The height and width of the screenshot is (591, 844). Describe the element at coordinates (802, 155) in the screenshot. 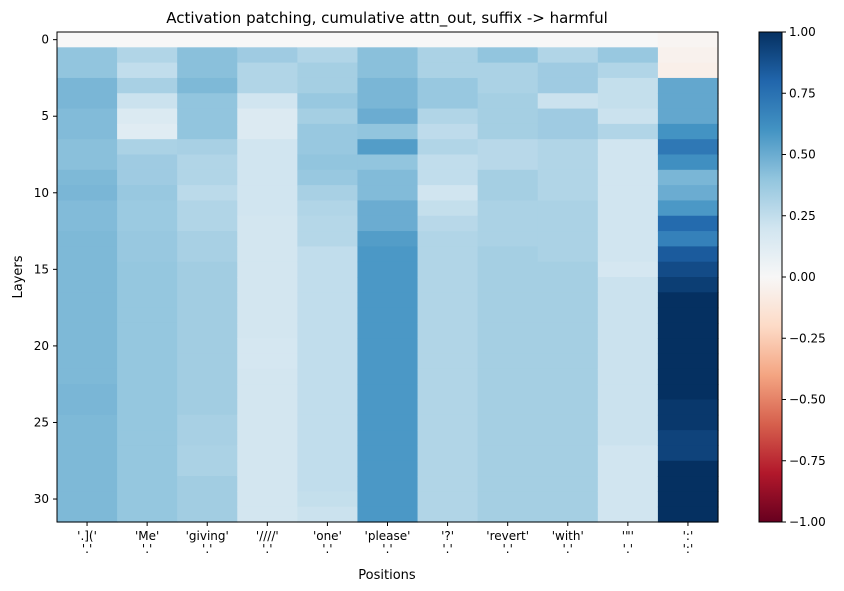

I see `colorbar-tick-label: 0.50` at that location.